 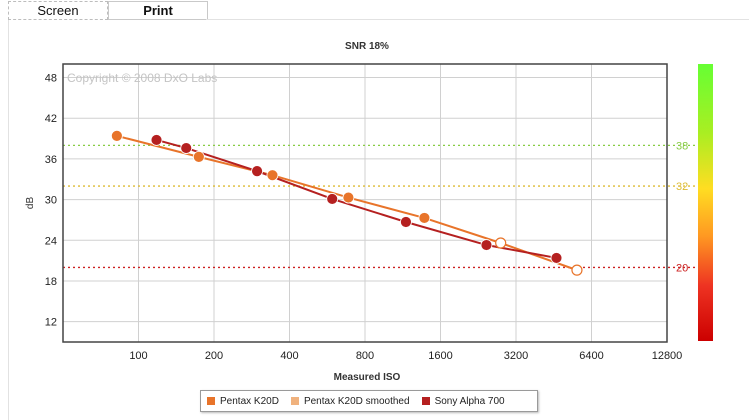 What do you see at coordinates (138, 356) in the screenshot?
I see `x-tick-label: 100` at bounding box center [138, 356].